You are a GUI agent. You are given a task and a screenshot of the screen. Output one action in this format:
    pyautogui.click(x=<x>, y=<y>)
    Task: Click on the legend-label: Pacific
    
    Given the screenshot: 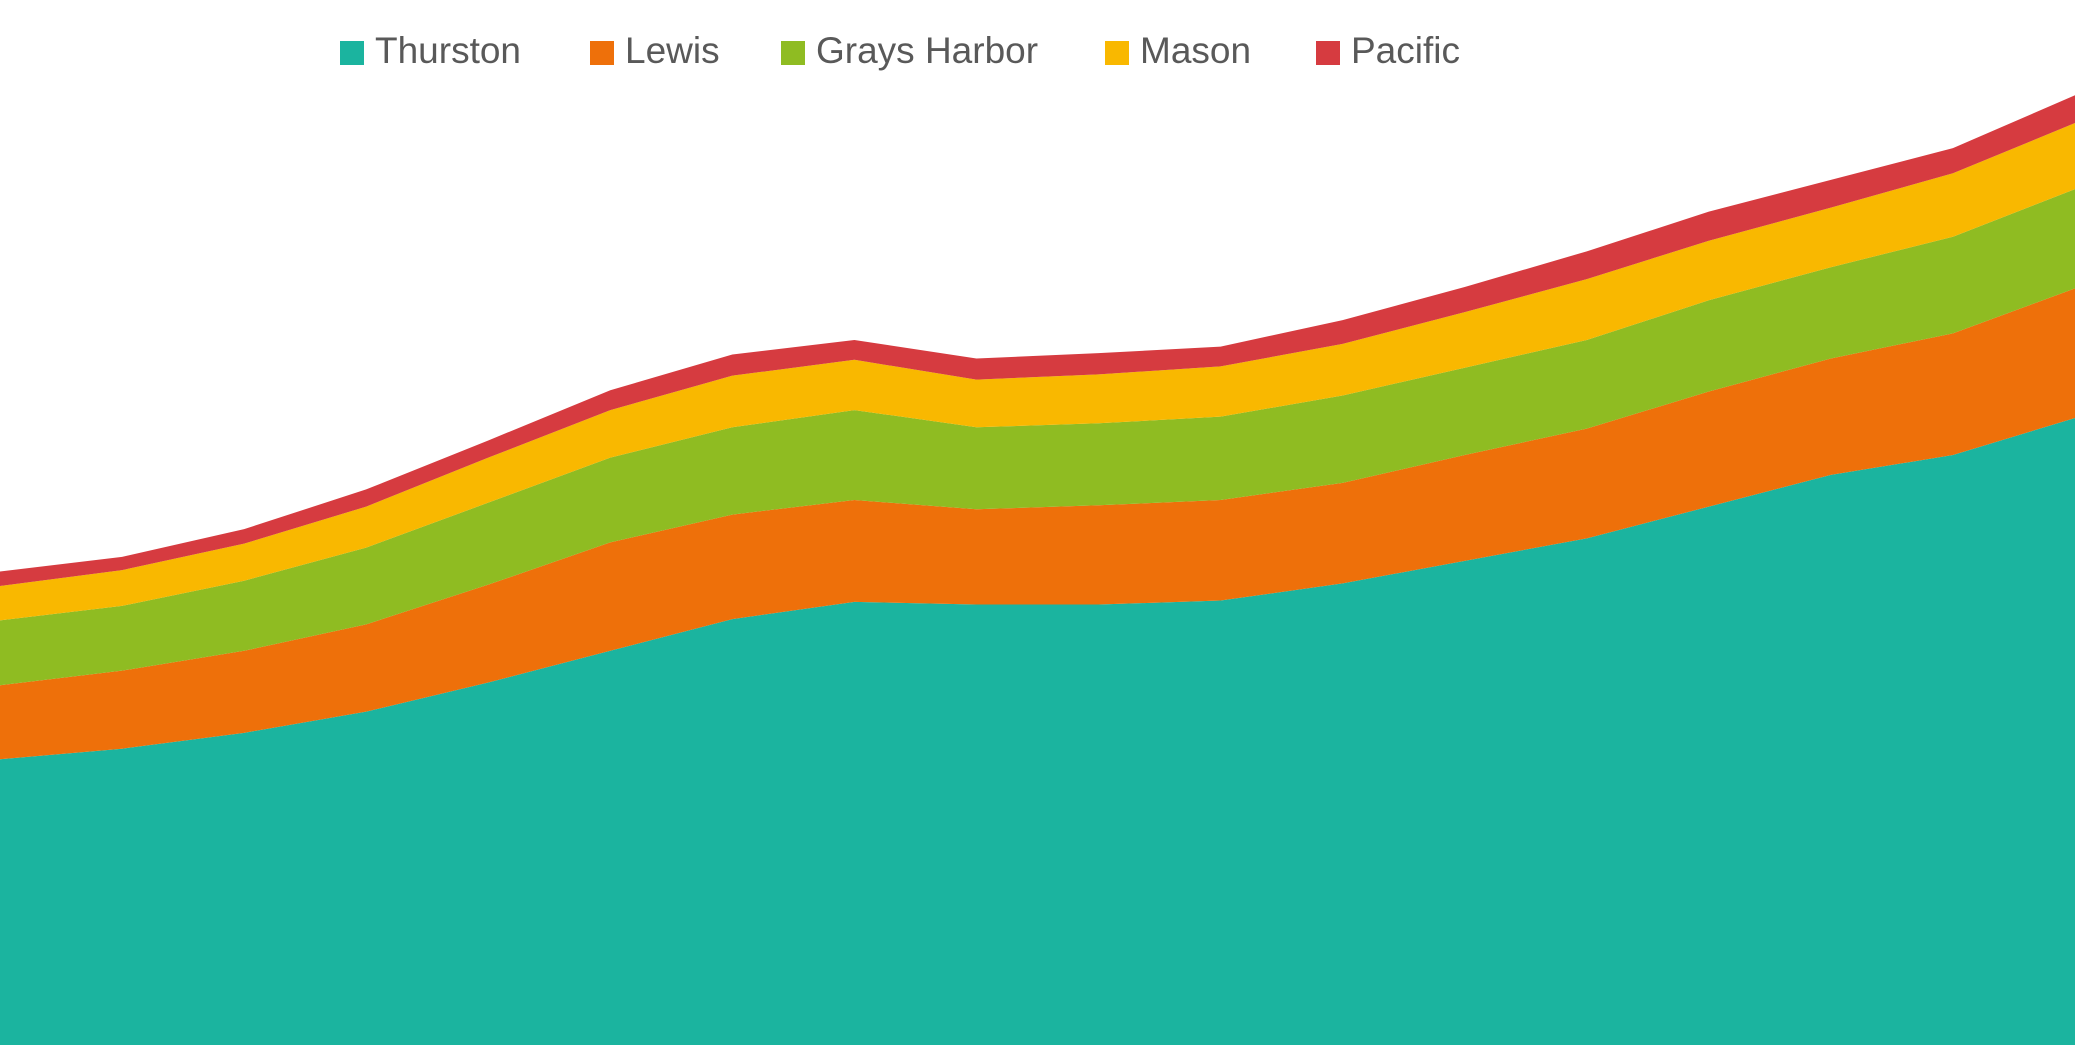 What is the action you would take?
    pyautogui.click(x=1405, y=50)
    